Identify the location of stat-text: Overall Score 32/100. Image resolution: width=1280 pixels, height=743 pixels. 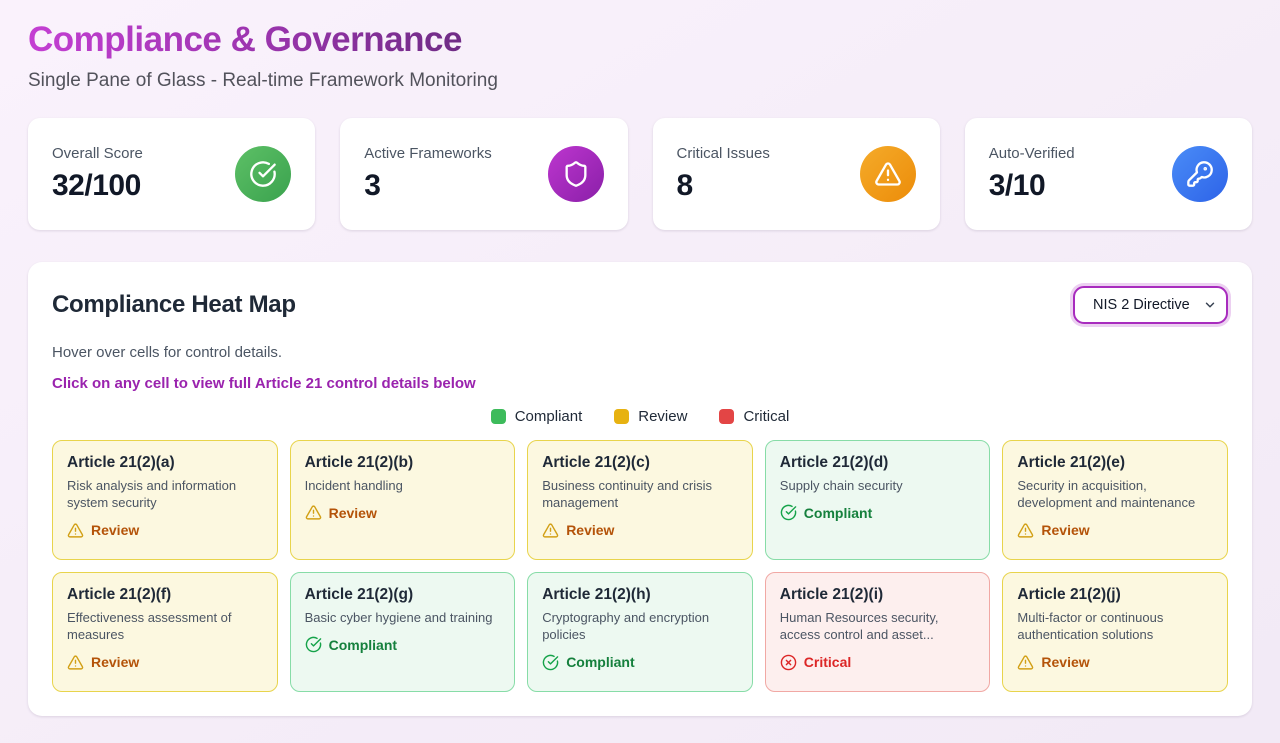
(97, 174).